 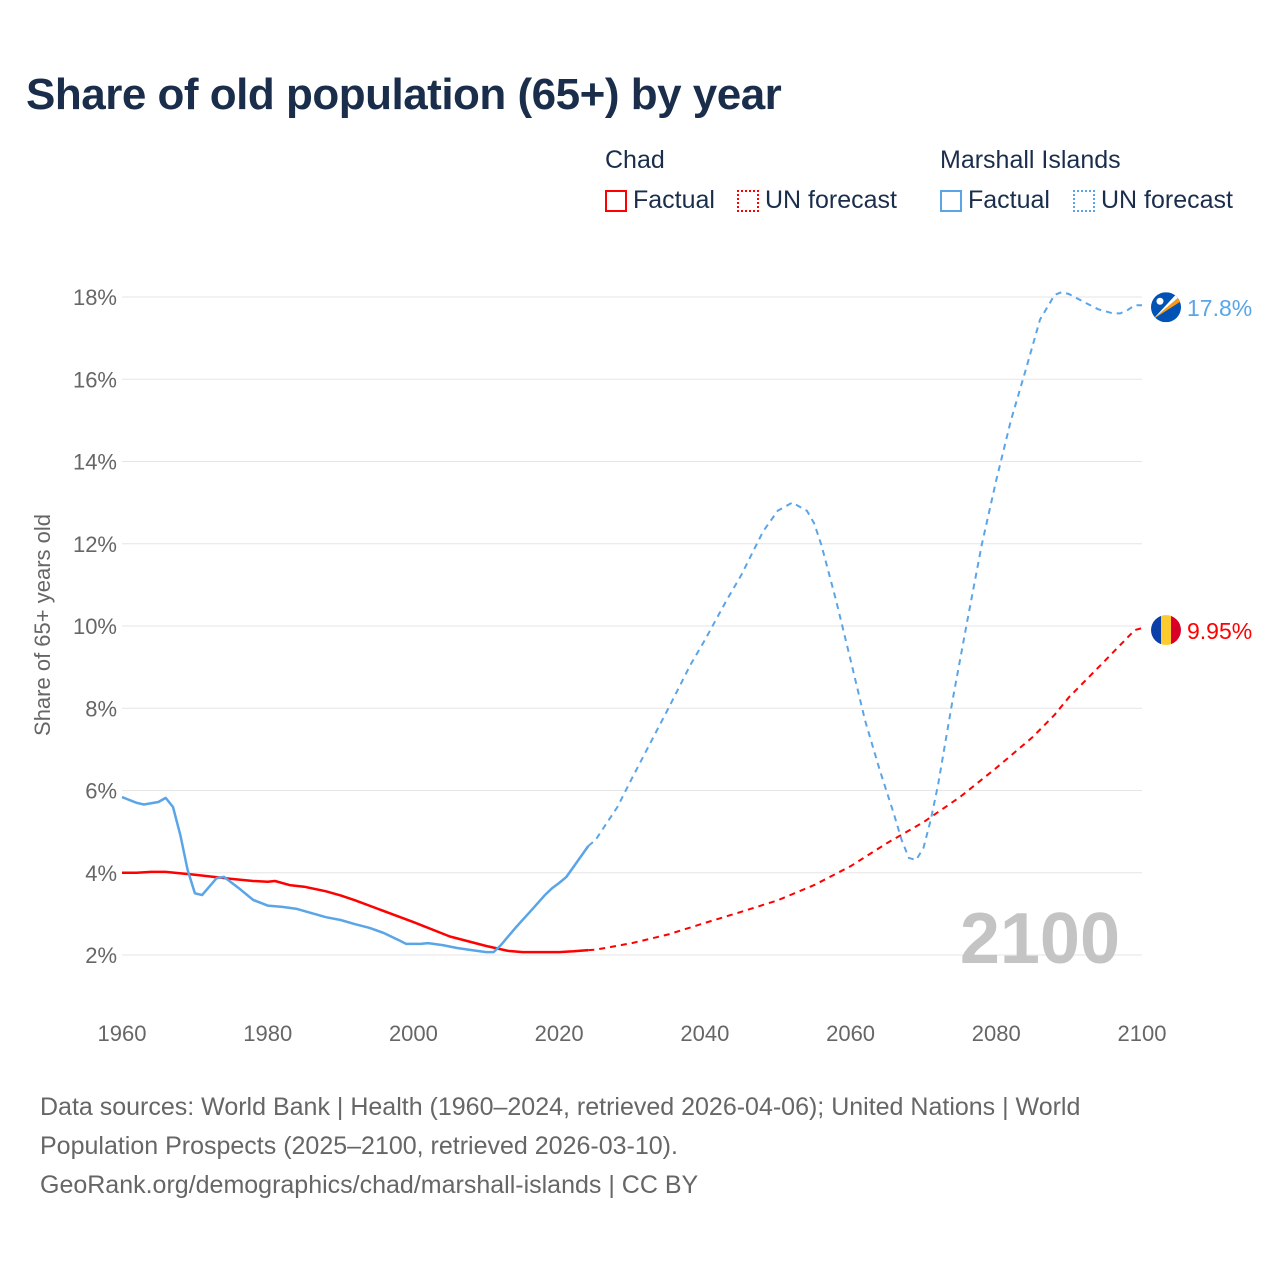 I want to click on chart-title: Share of old population (65+) by year, so click(x=404, y=94).